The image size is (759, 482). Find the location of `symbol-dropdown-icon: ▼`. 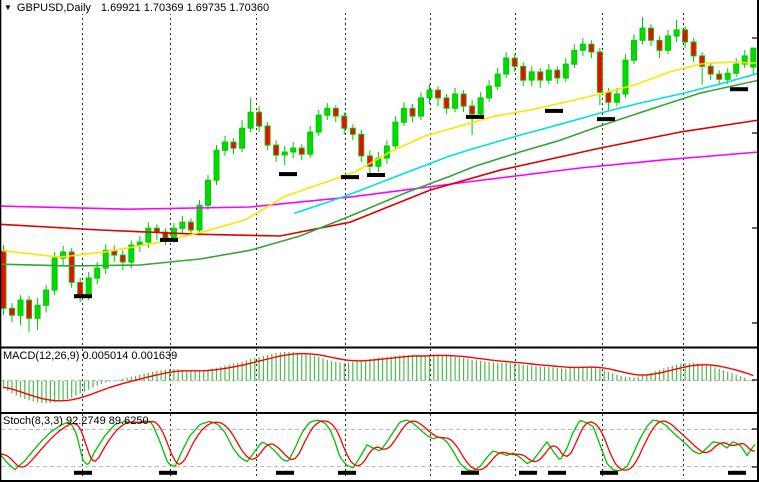

symbol-dropdown-icon: ▼ is located at coordinates (8, 7).